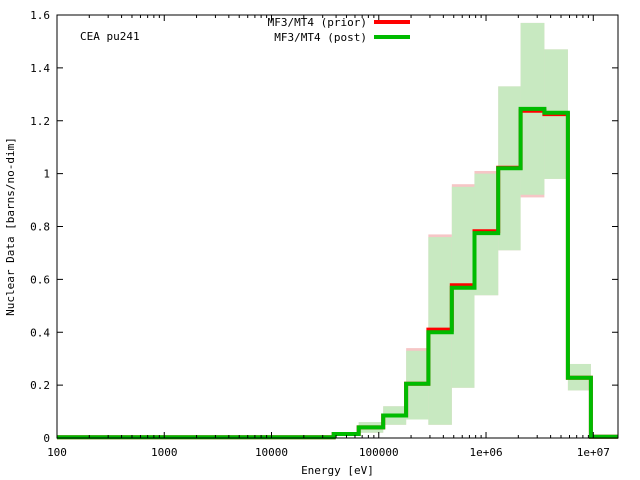 The height and width of the screenshot is (480, 640). What do you see at coordinates (40, 332) in the screenshot?
I see `y-tick-label: 0.4` at bounding box center [40, 332].